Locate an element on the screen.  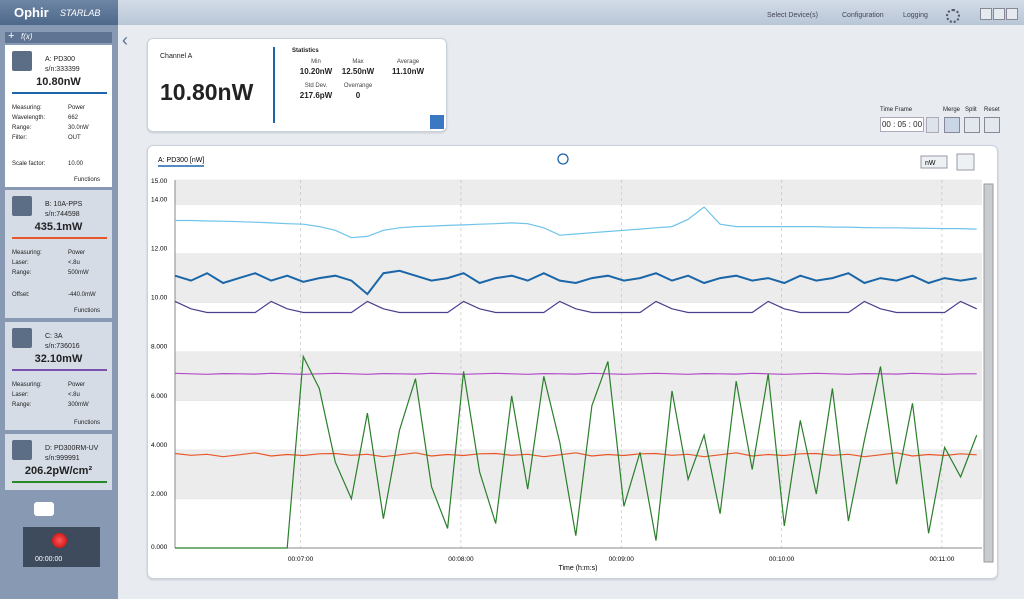
split-button is located at coordinates (972, 125).